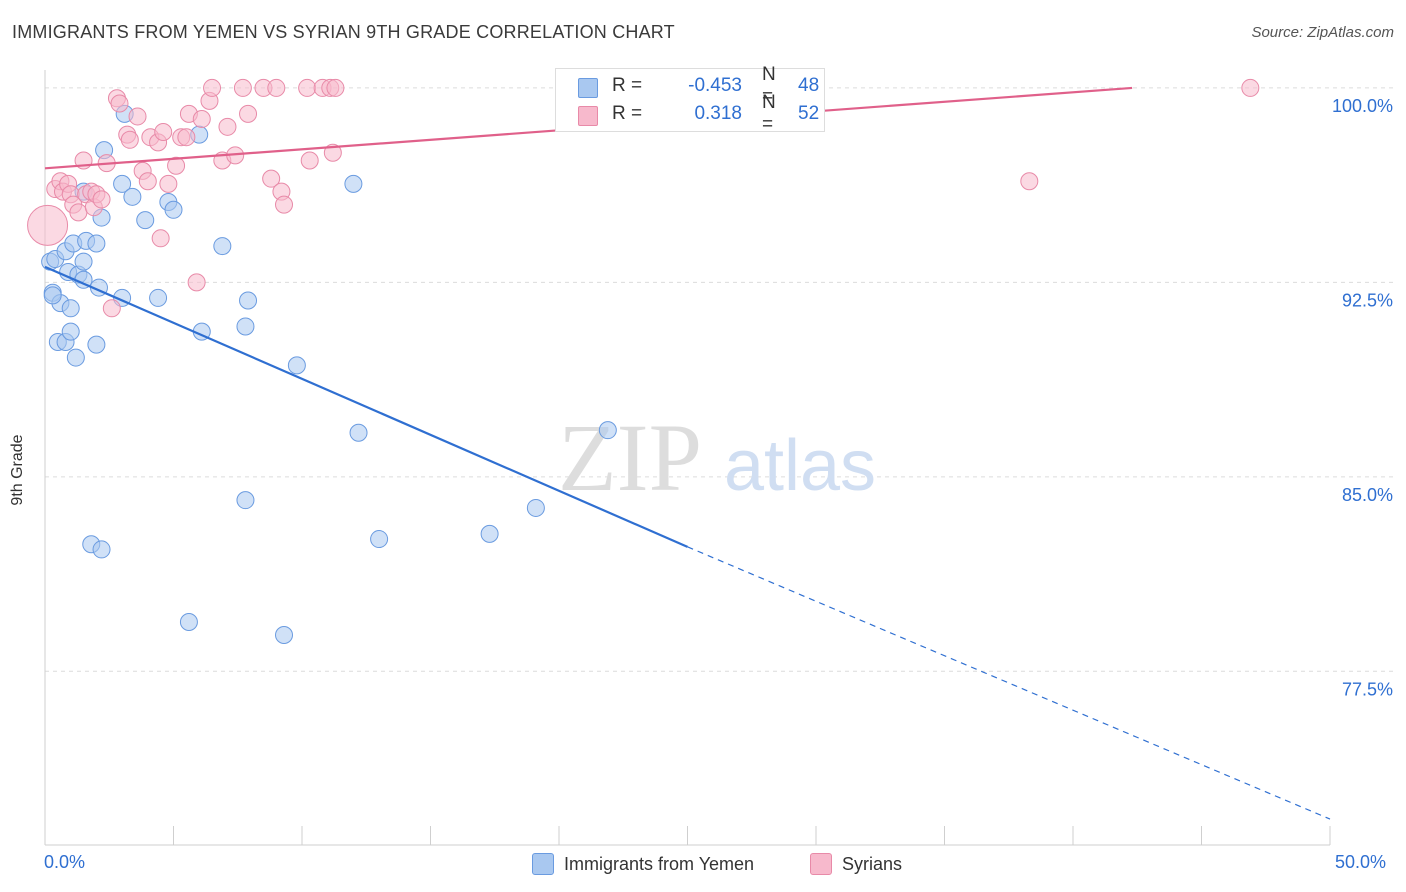 This screenshot has height=892, width=1406. What do you see at coordinates (630, 457) in the screenshot?
I see `watermark-zip: ZIP` at bounding box center [630, 457].